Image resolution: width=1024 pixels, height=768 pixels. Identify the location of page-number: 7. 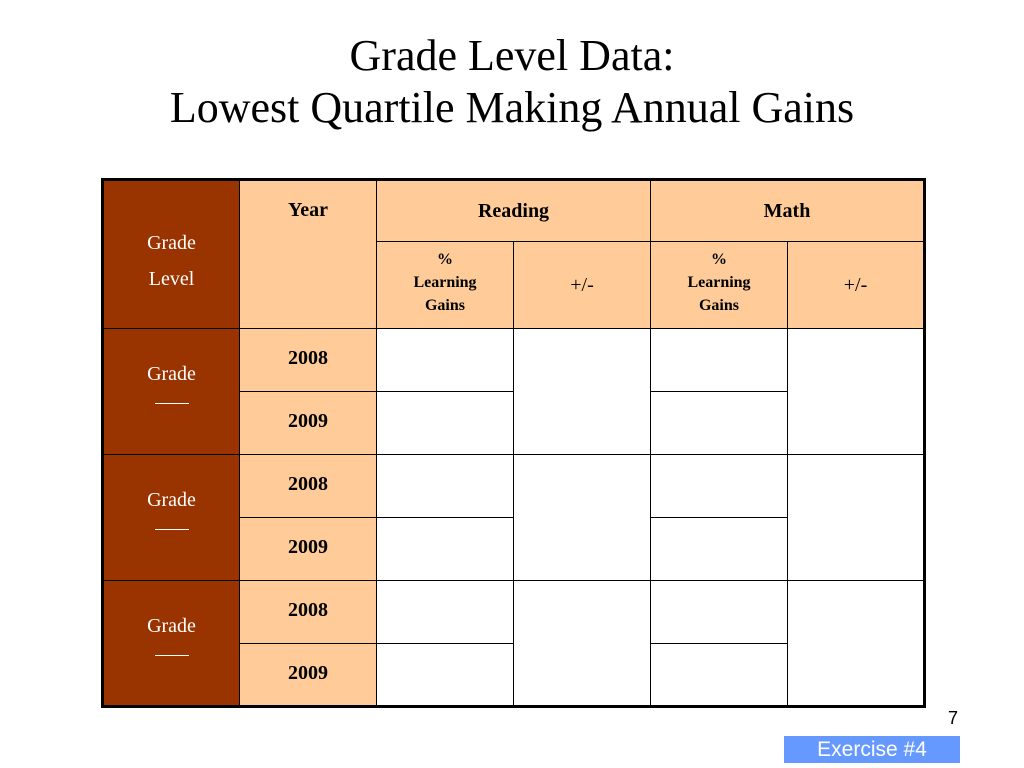
(953, 718).